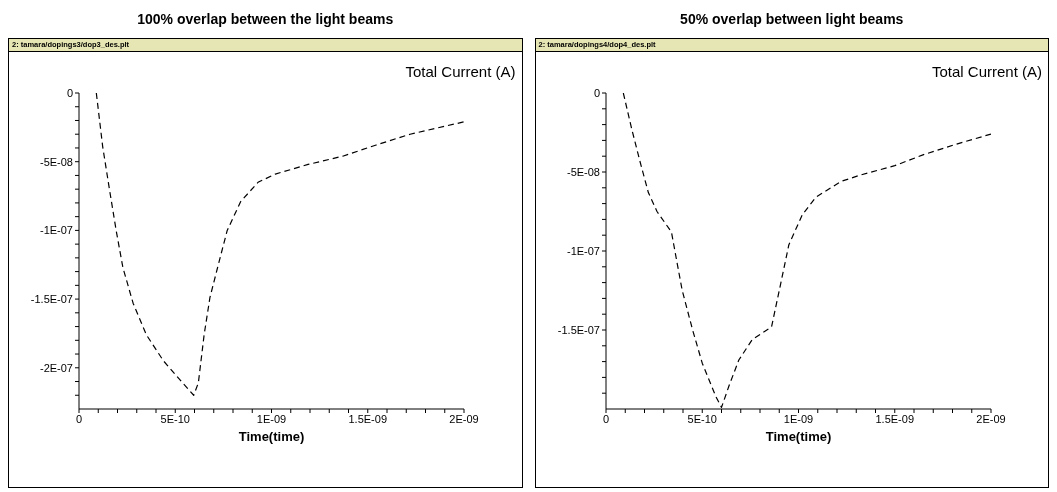 This screenshot has width=1057, height=492. Describe the element at coordinates (792, 19) in the screenshot. I see `chart-title: 50% overlap between light beams` at that location.